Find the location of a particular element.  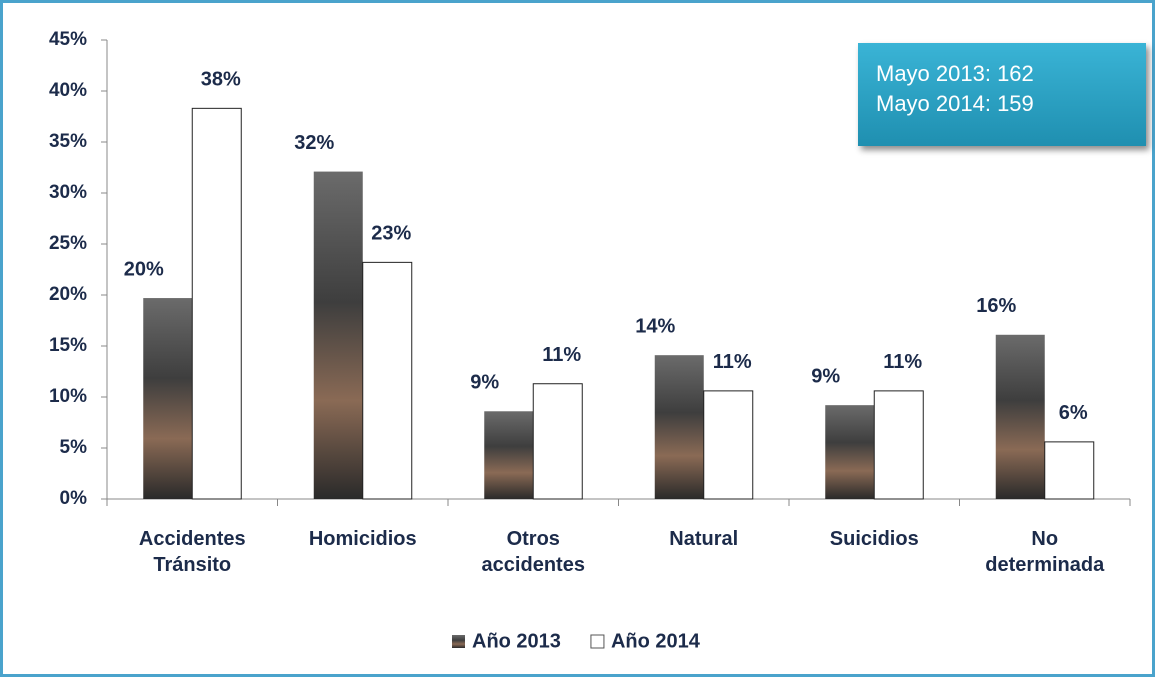

legend-label: Año 2013 is located at coordinates (516, 641).